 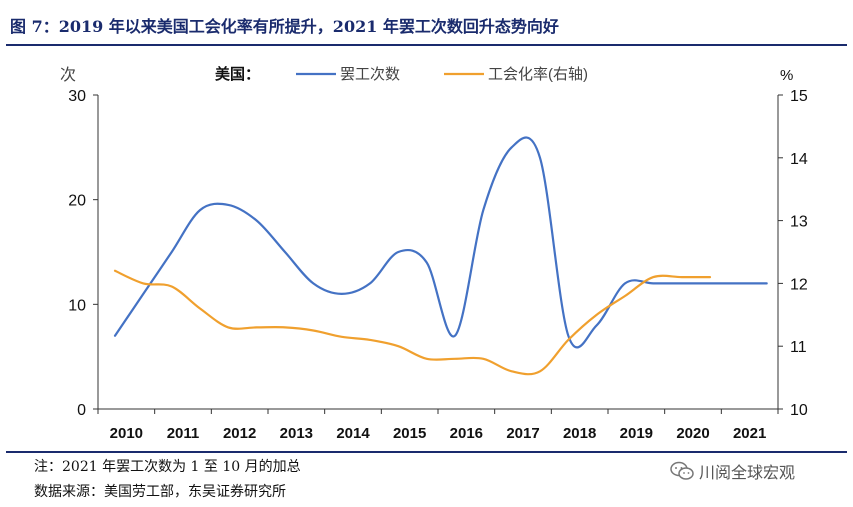 I want to click on y-right-tick-label: 11, so click(x=798, y=347).